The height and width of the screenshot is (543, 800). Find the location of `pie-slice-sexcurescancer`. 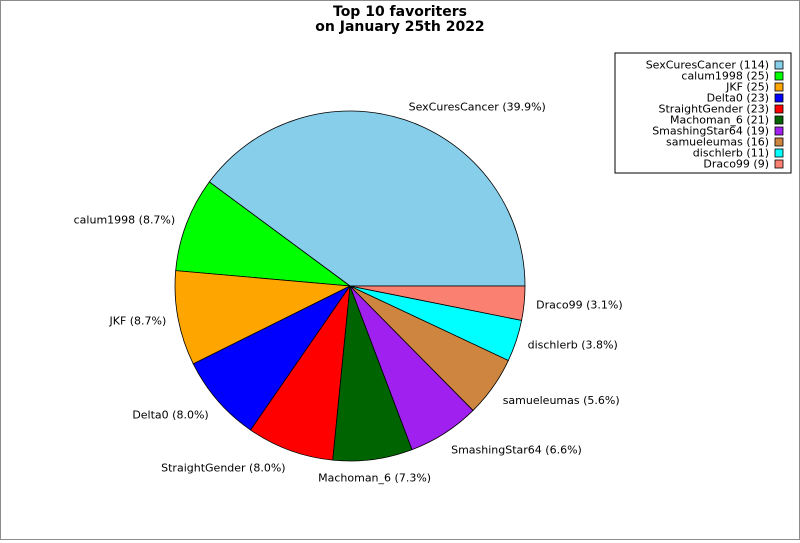

pie-slice-sexcurescancer is located at coordinates (367, 198).